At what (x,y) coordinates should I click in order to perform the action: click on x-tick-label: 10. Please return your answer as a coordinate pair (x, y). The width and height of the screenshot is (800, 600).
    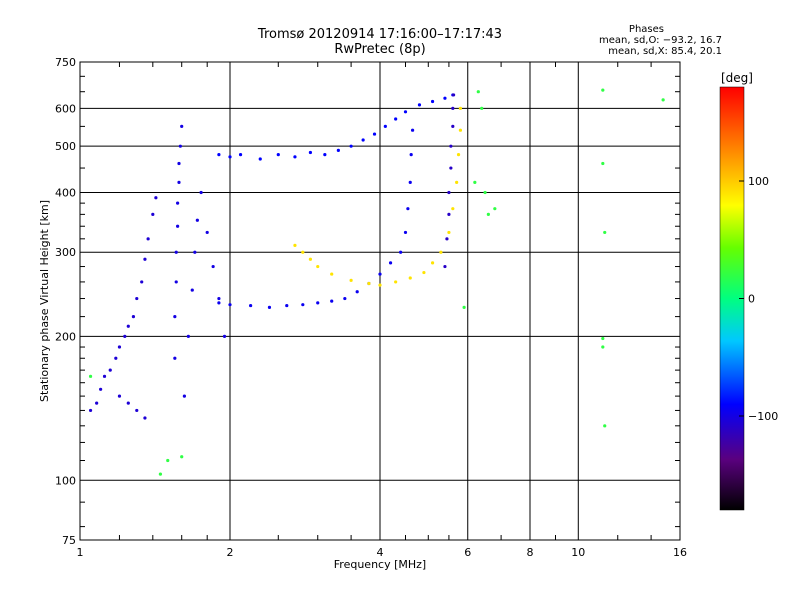
    Looking at the image, I should click on (578, 552).